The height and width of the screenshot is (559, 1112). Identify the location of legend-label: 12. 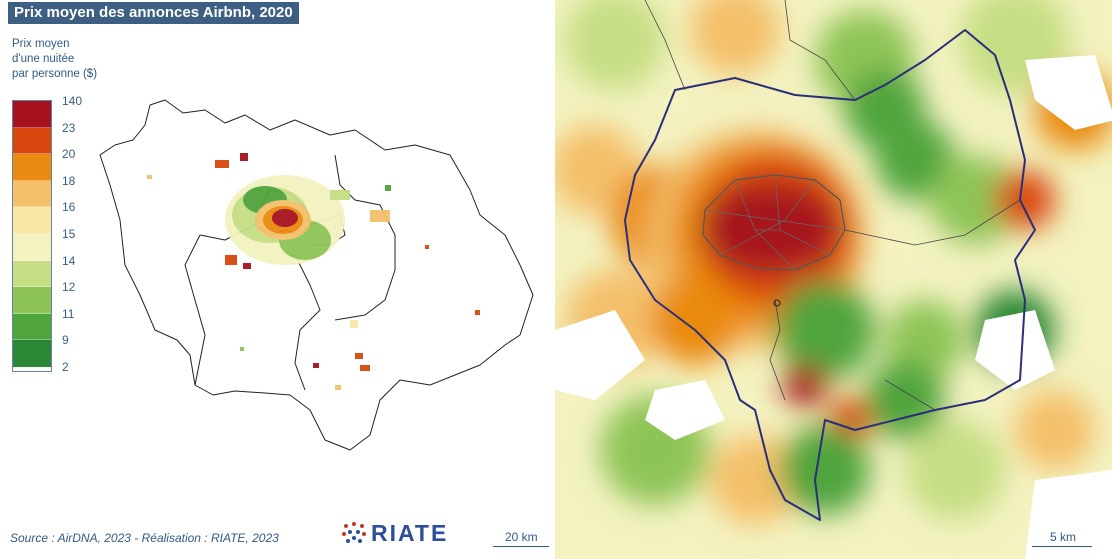
(69, 287).